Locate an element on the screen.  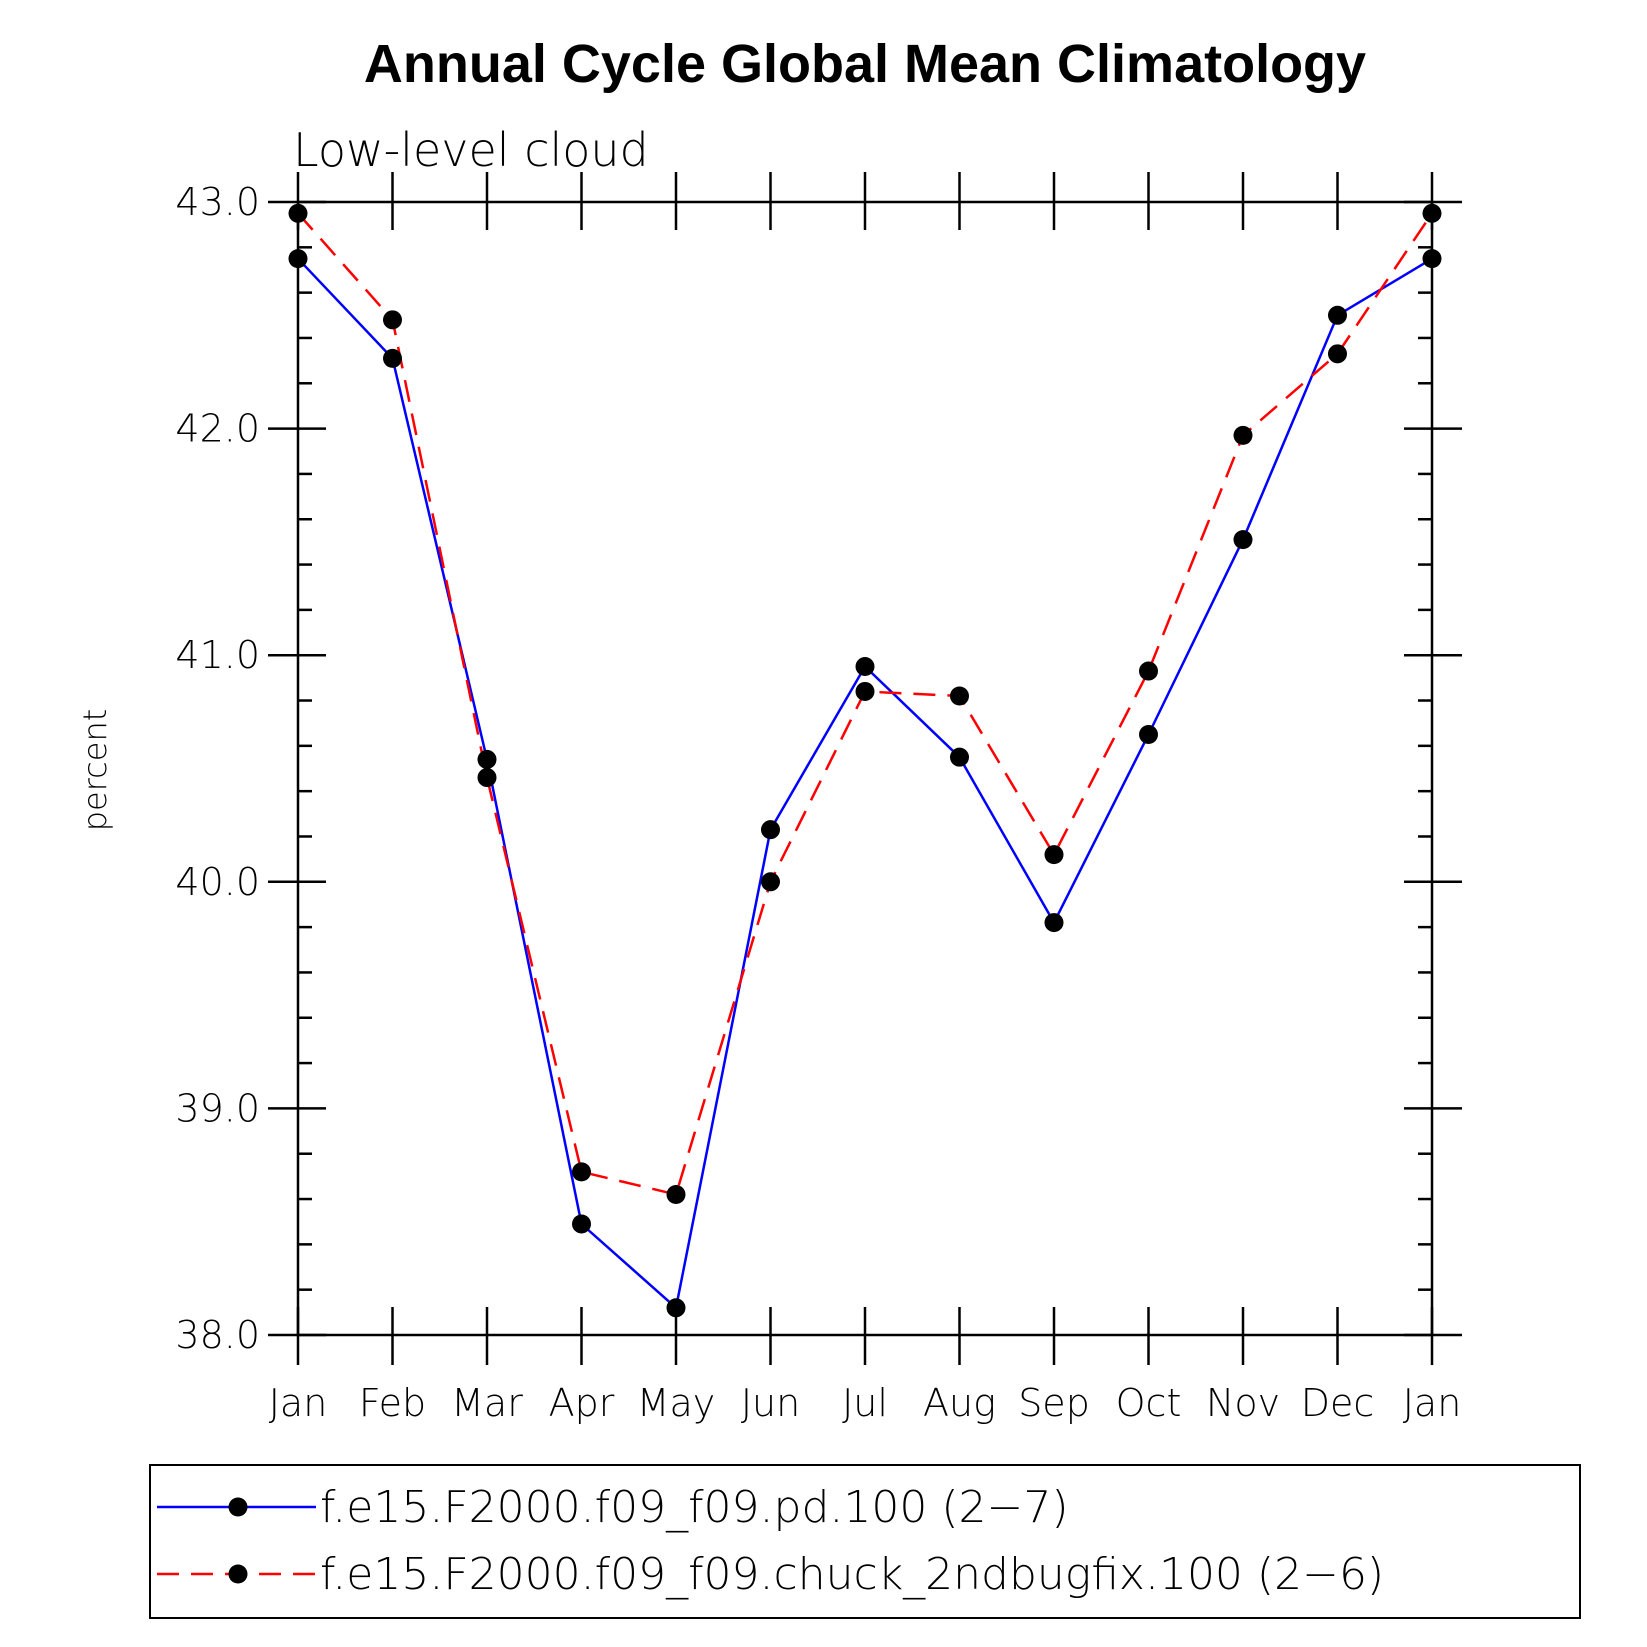
x-tick-label: Dec is located at coordinates (1338, 1403).